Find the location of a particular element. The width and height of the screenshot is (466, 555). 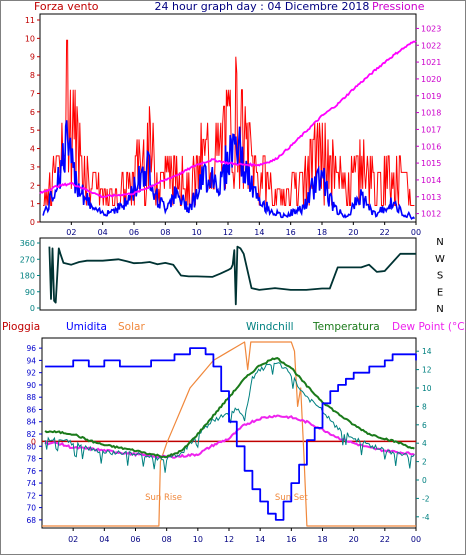

y-right-tick-label: 1019 is located at coordinates (431, 96).